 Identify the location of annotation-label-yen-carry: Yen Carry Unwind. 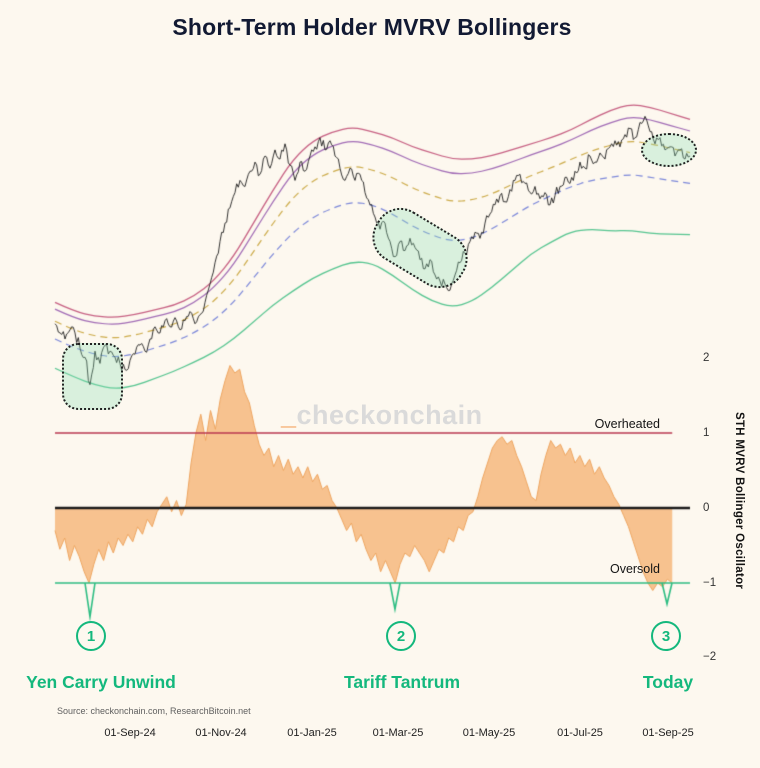
(101, 682).